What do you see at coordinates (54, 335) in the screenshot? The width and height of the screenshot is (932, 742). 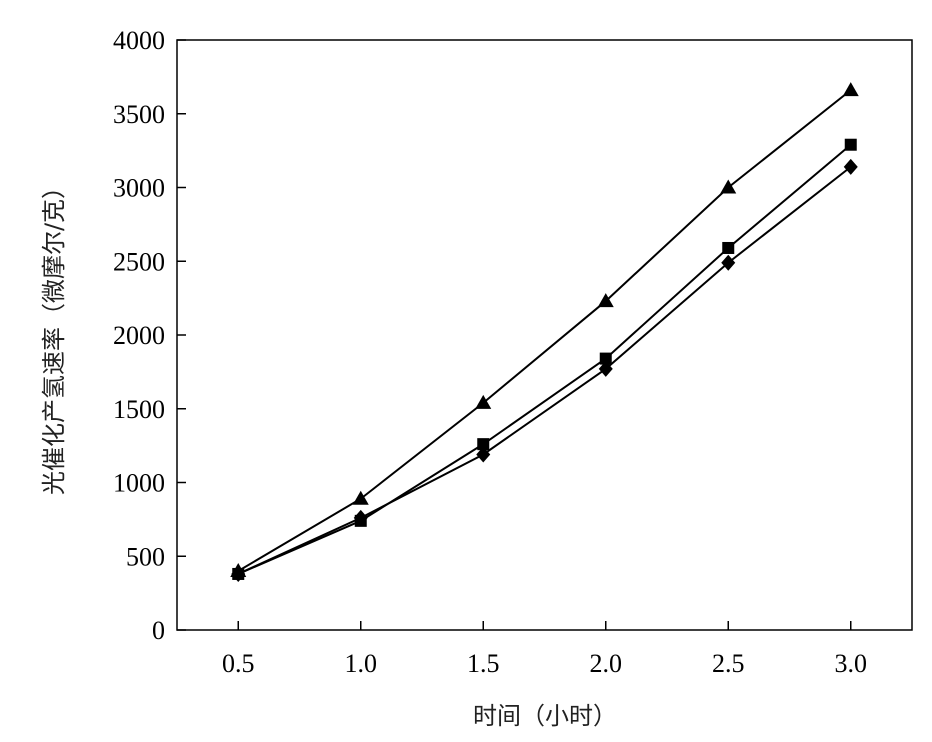 I see `y-axis-label: 光催化产氢速率（微摩尔/克）` at bounding box center [54, 335].